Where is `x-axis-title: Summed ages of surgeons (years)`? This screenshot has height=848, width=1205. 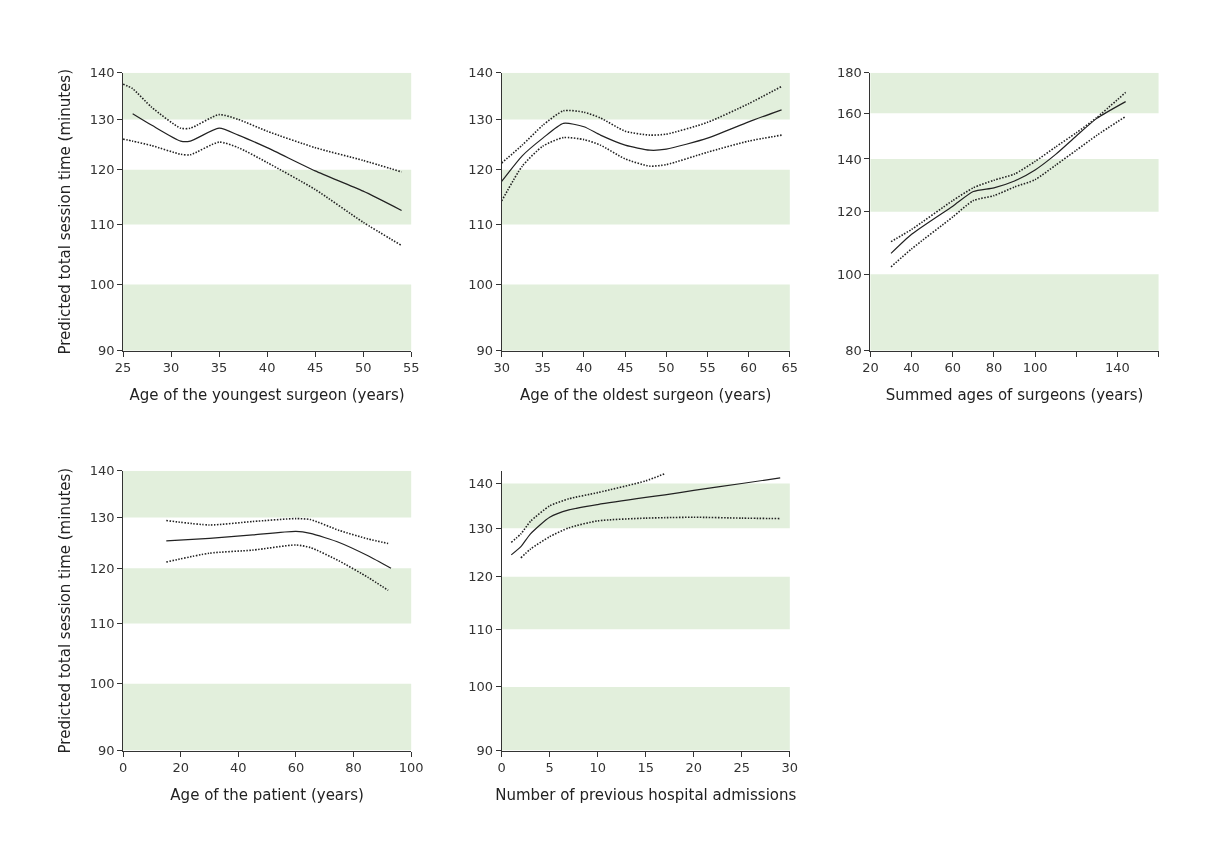 x-axis-title: Summed ages of surgeons (years) is located at coordinates (1014, 395).